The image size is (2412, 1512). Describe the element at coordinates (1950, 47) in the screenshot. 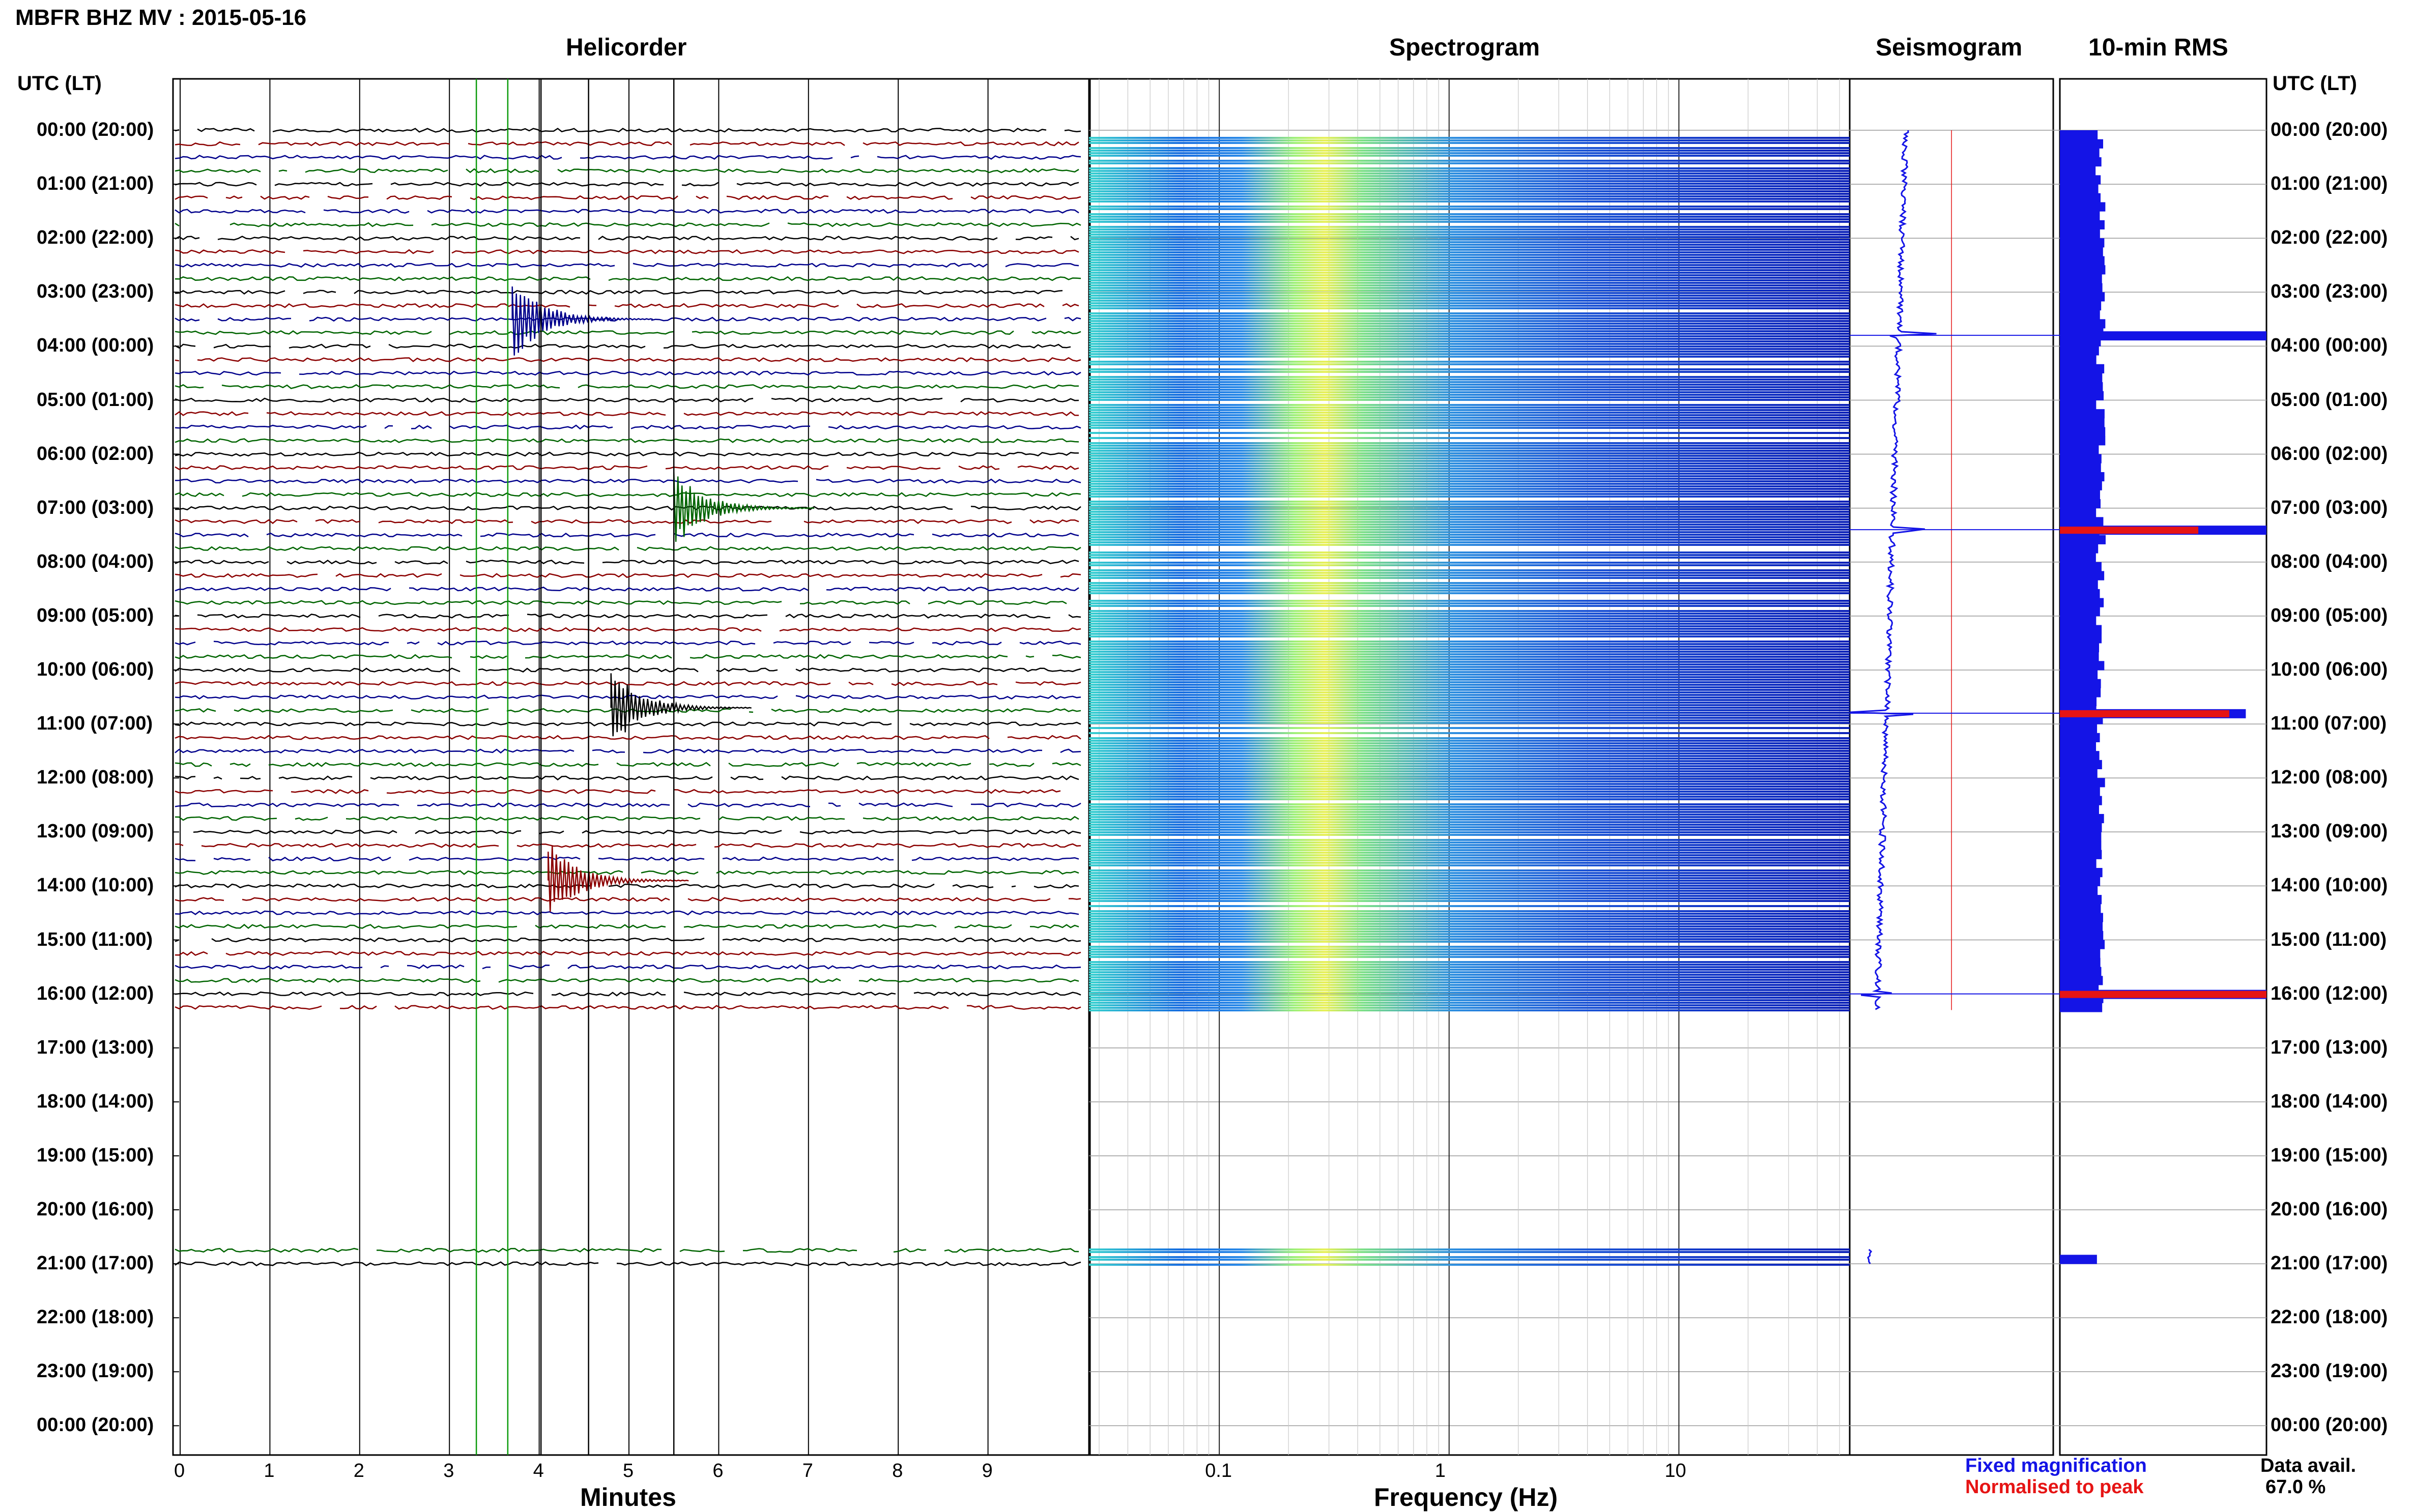

I see `seismogram-title: Seismogram` at that location.